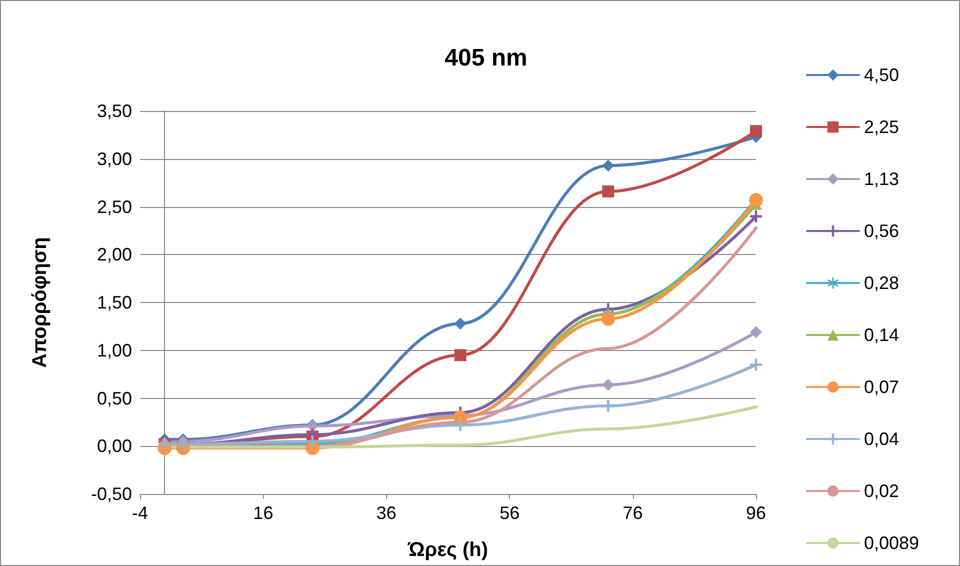 The height and width of the screenshot is (566, 960). I want to click on y-tick-label: 0,50, so click(114, 398).